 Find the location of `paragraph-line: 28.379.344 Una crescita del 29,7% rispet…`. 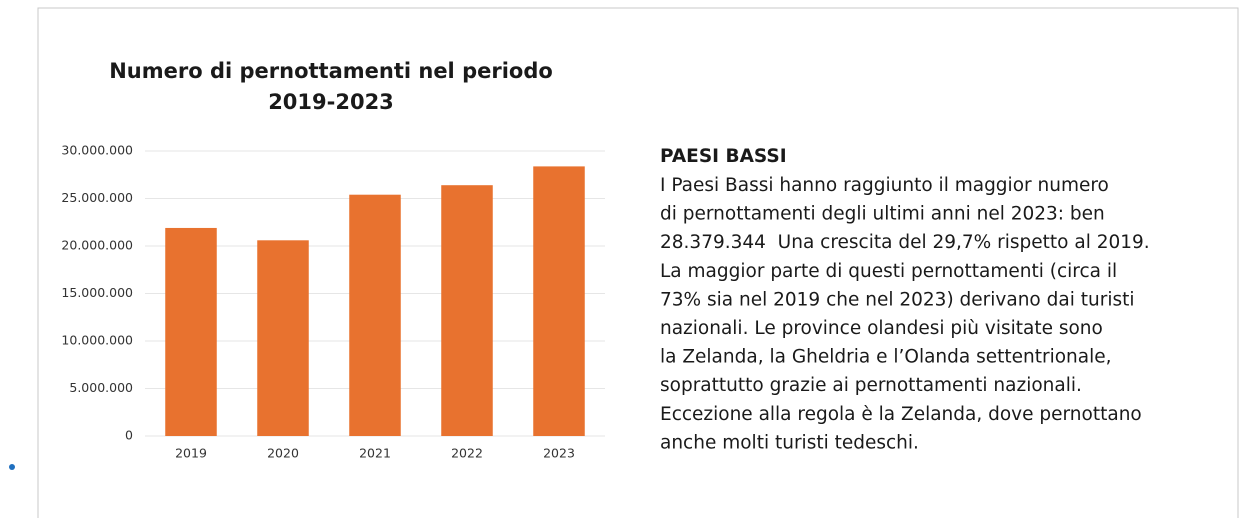

paragraph-line: 28.379.344 Una crescita del 29,7% rispet… is located at coordinates (905, 242).